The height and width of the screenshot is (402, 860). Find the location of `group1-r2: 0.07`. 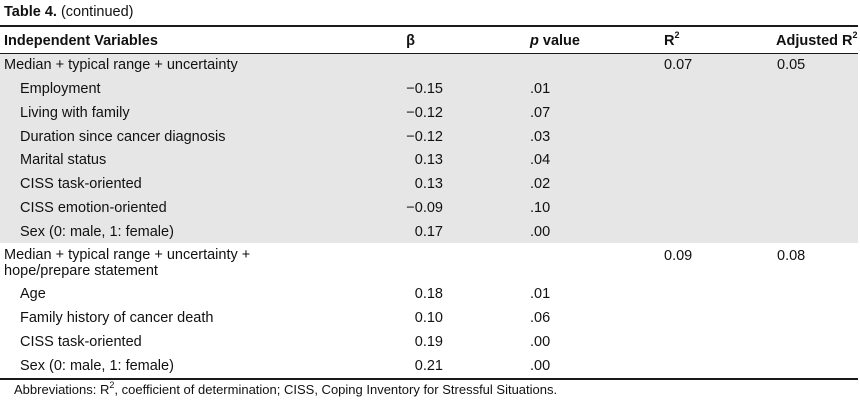

group1-r2: 0.07 is located at coordinates (678, 65).